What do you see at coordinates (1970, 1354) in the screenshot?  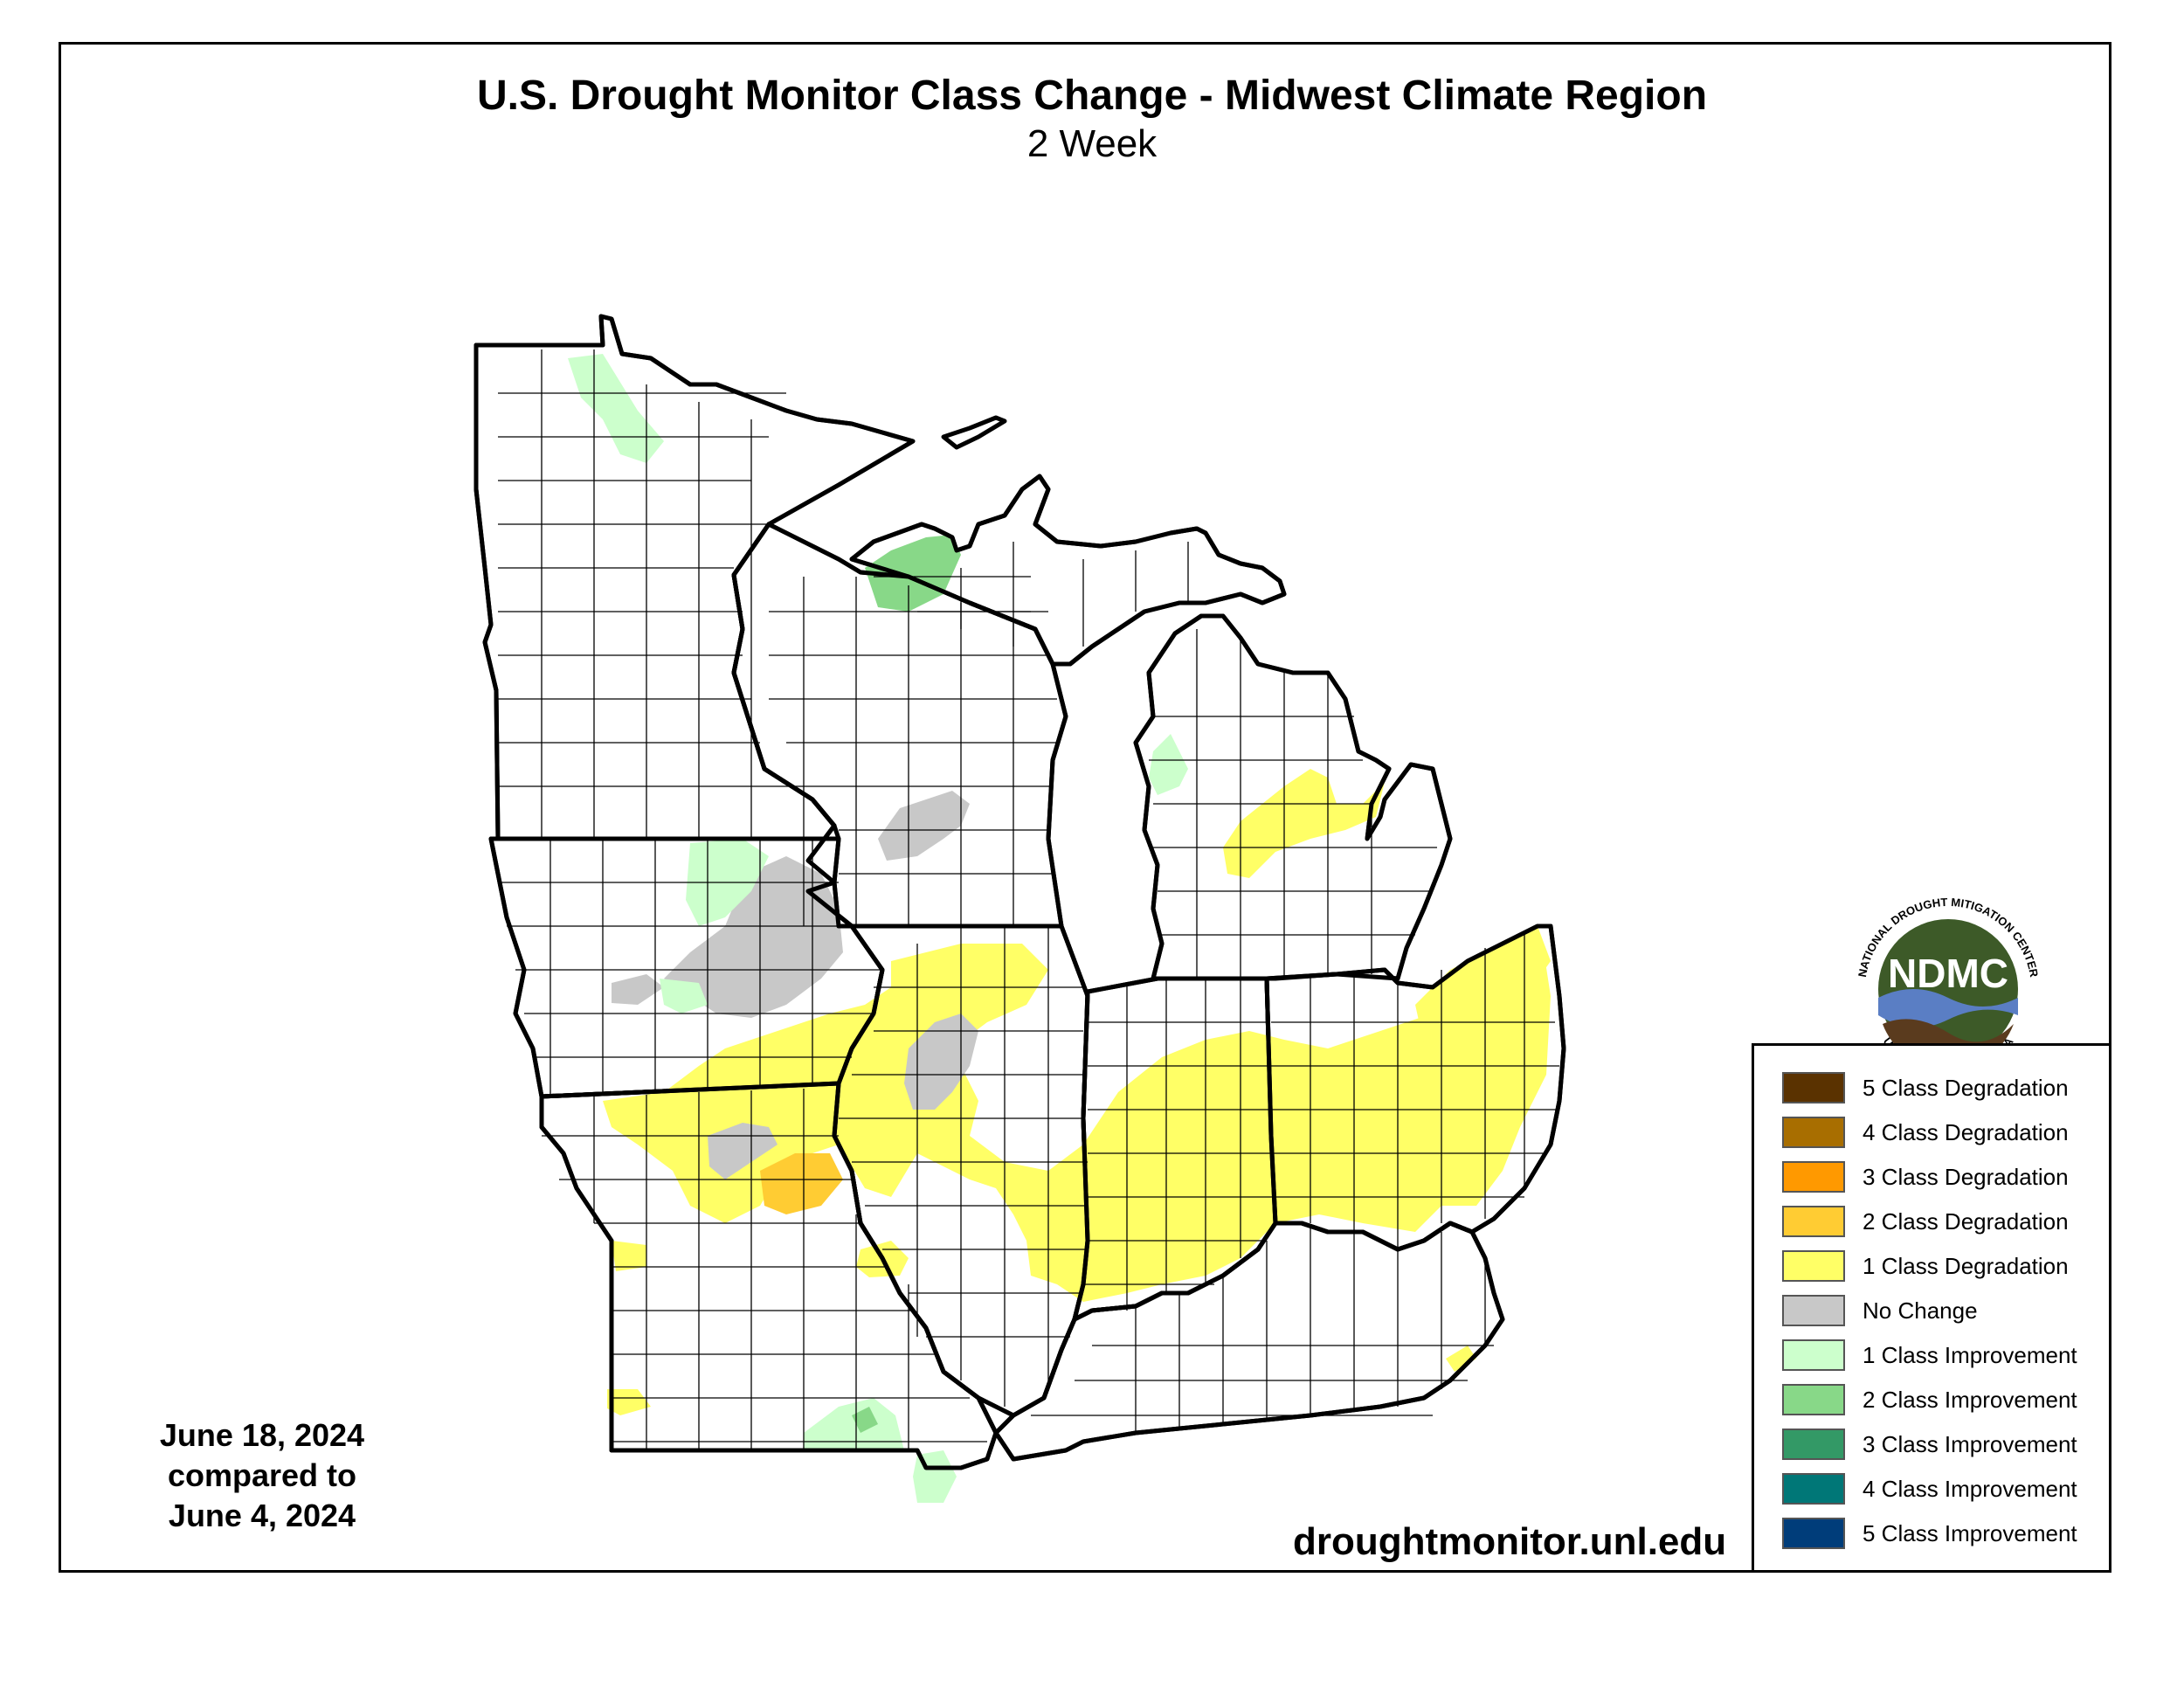 I see `legend-label: 1 Class Improvement` at bounding box center [1970, 1354].